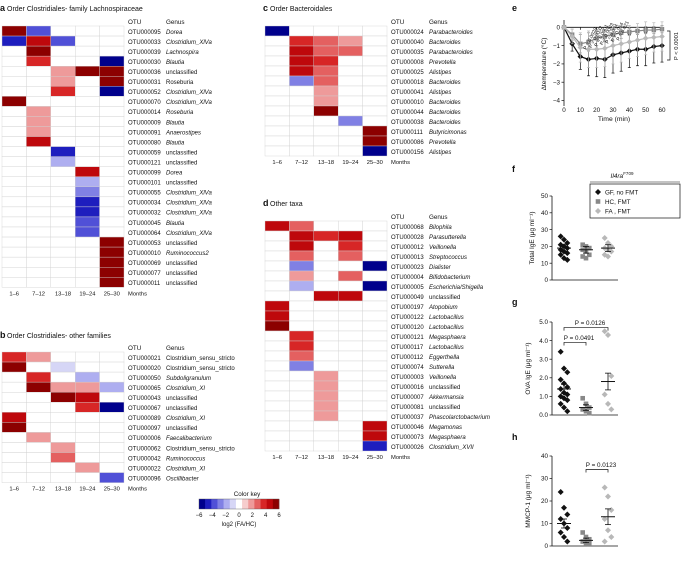  I want to click on x-tick-label: 60, so click(662, 110).